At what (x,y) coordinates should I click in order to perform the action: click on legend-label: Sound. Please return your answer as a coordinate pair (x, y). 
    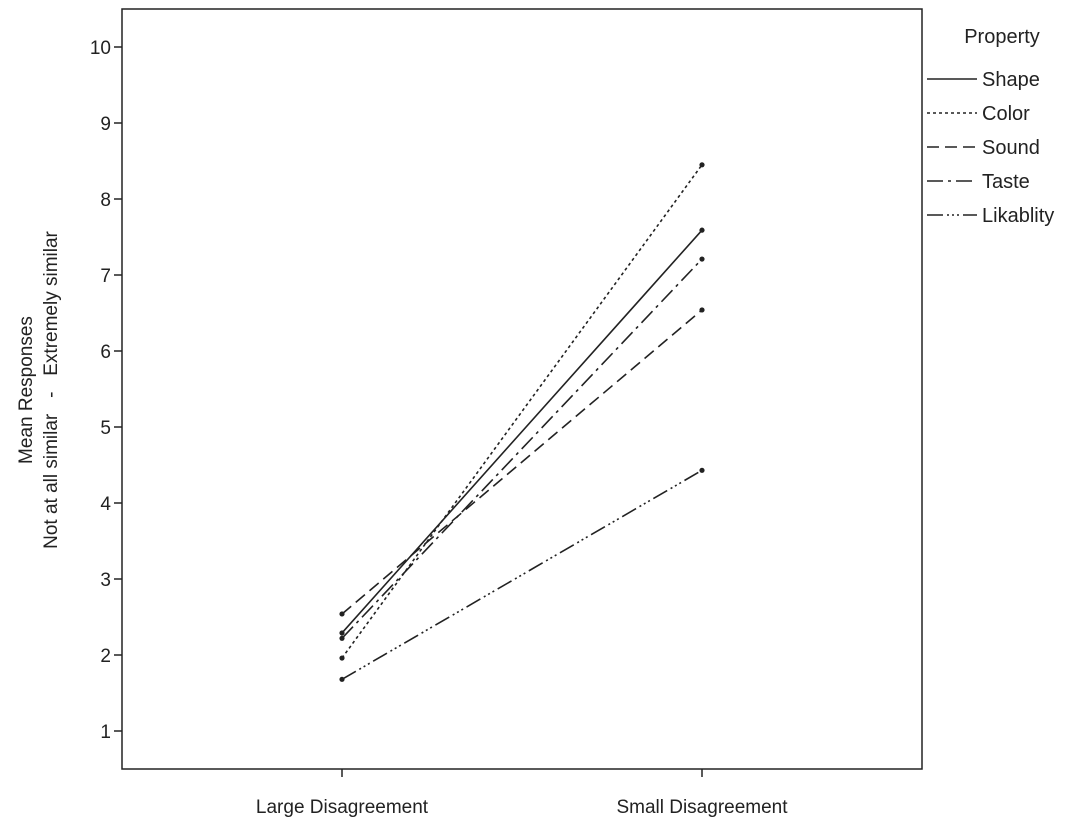
    Looking at the image, I should click on (1011, 148).